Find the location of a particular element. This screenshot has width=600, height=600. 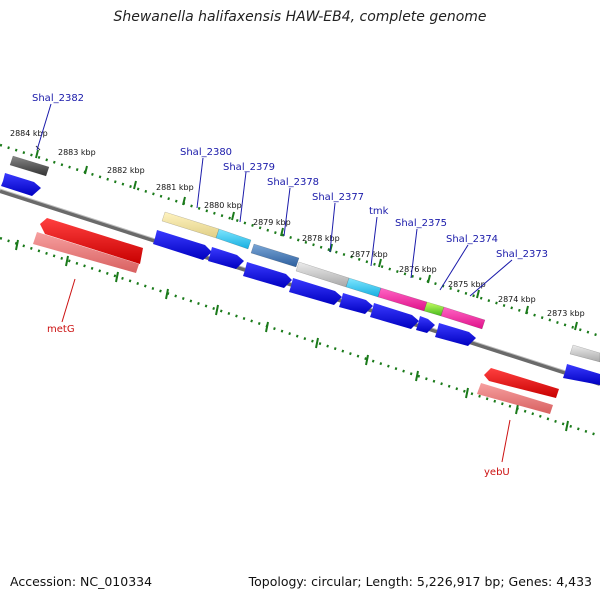

tick-label: 2874 kbp is located at coordinates (517, 299).